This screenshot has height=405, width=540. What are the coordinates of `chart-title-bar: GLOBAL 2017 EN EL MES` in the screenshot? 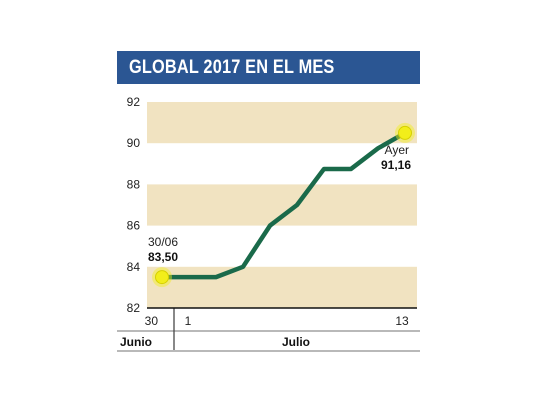 It's located at (268, 67).